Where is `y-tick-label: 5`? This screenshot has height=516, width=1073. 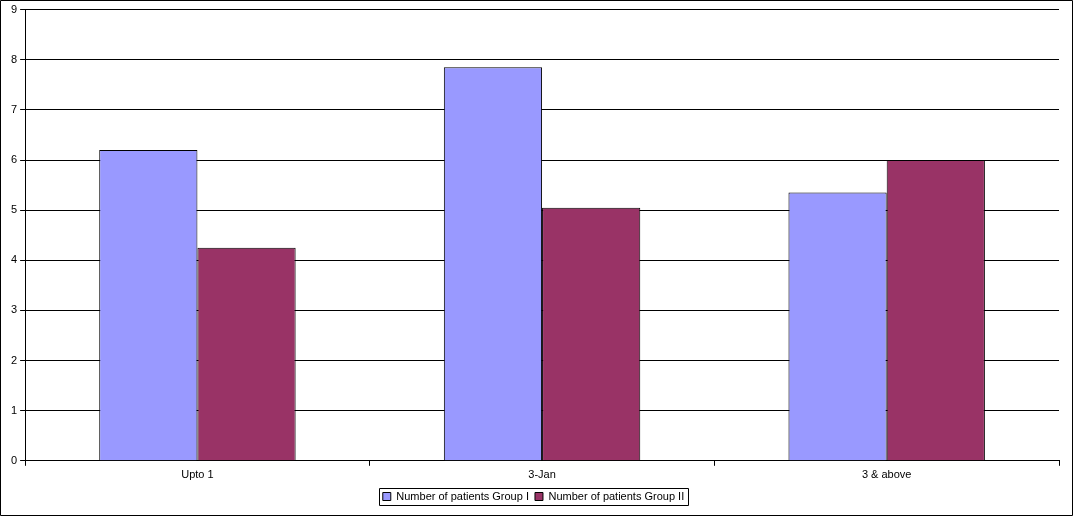 y-tick-label: 5 is located at coordinates (14, 209).